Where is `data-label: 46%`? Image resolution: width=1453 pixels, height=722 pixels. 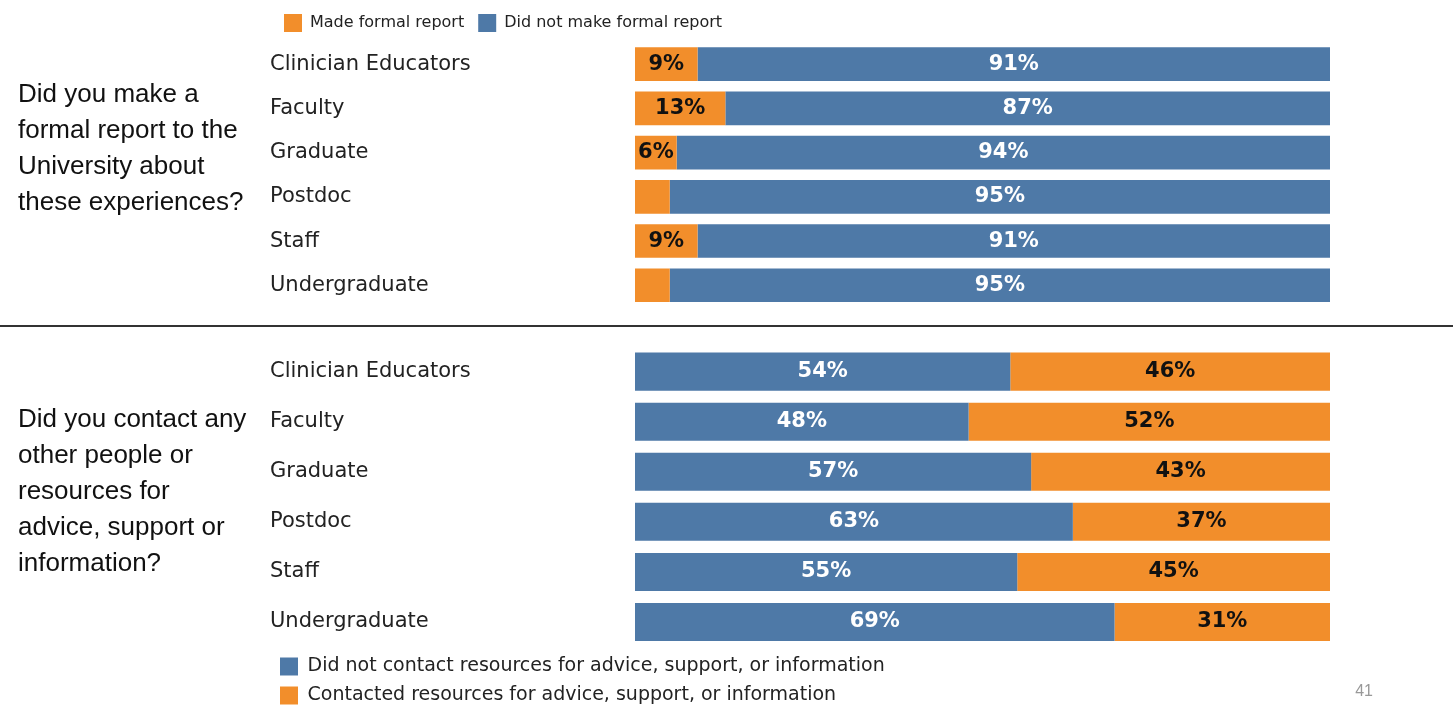
data-label: 46% is located at coordinates (1170, 370).